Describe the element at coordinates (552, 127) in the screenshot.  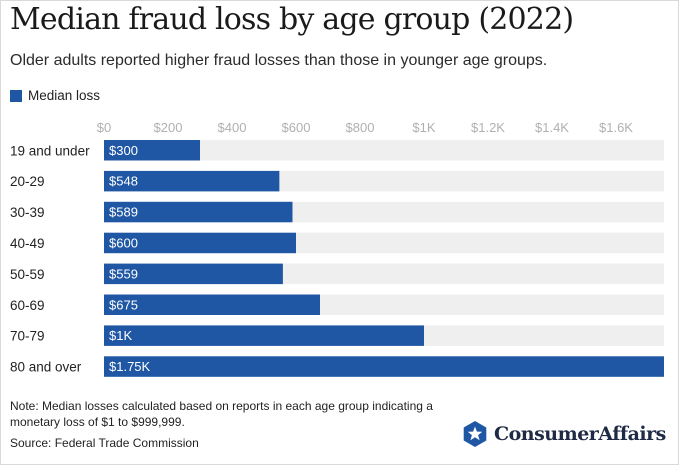
I see `x-tick-label: $1.4K` at that location.